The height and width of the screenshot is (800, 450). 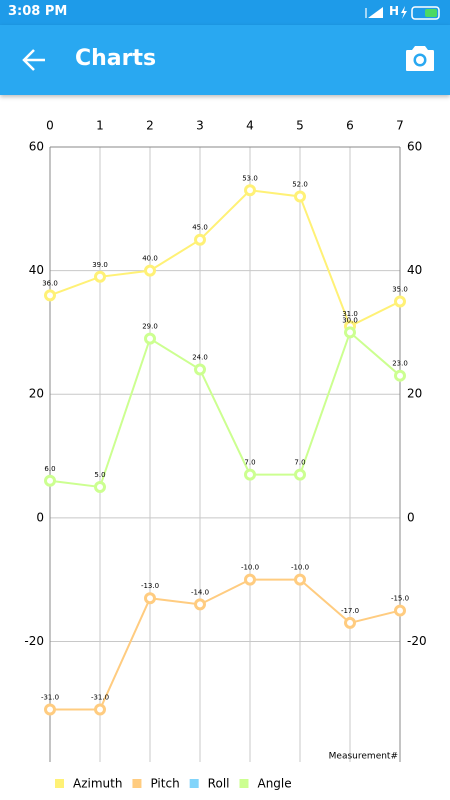 What do you see at coordinates (34, 641) in the screenshot?
I see `y-tick-label: -20` at bounding box center [34, 641].